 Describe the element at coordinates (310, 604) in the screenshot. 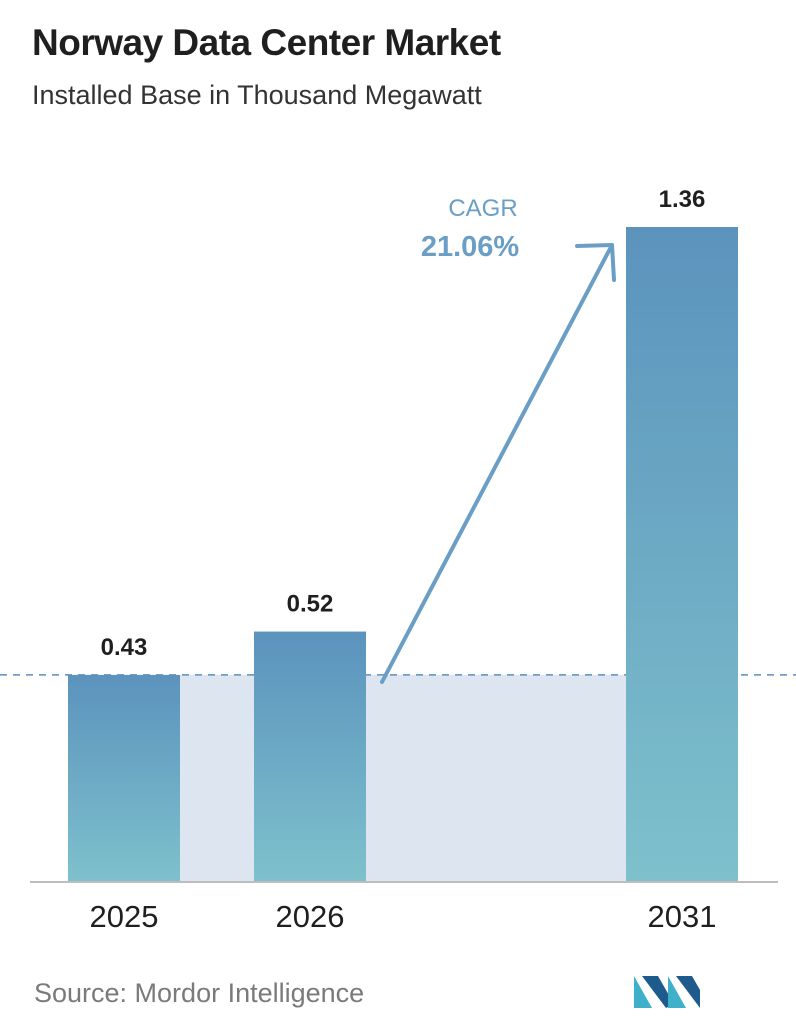

I see `value-label-2026: 0.52` at that location.